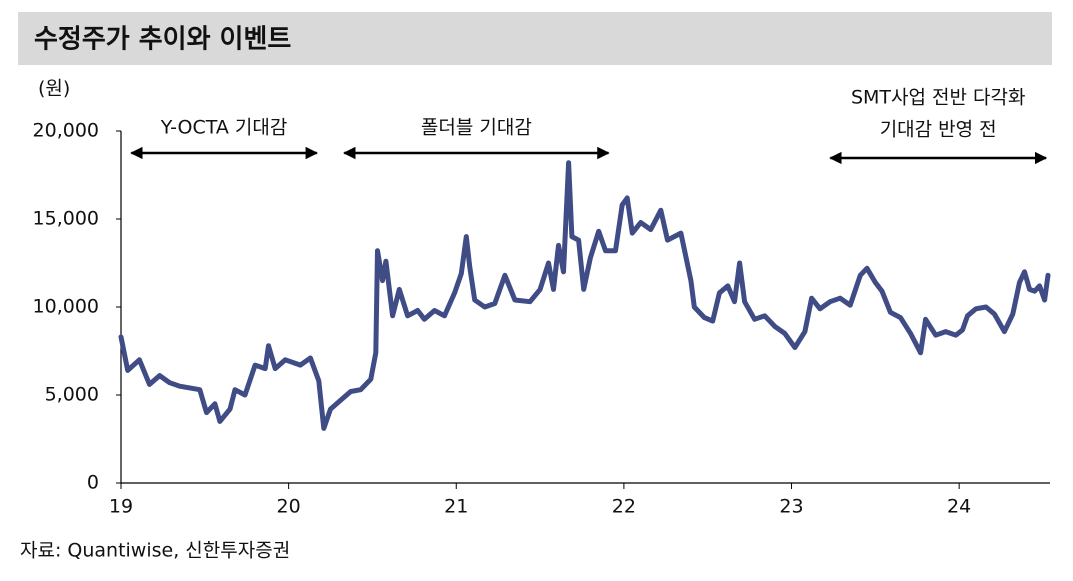  What do you see at coordinates (959, 507) in the screenshot?
I see `x-tick-label: 24` at bounding box center [959, 507].